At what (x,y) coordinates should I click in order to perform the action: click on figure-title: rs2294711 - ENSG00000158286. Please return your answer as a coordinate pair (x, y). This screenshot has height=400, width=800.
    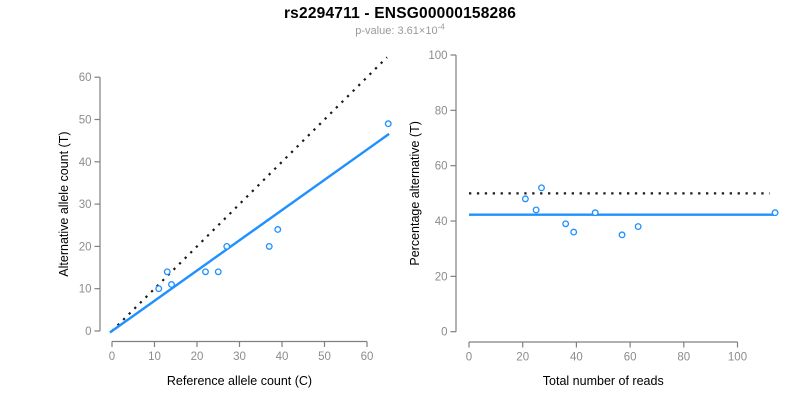
    Looking at the image, I should click on (400, 13).